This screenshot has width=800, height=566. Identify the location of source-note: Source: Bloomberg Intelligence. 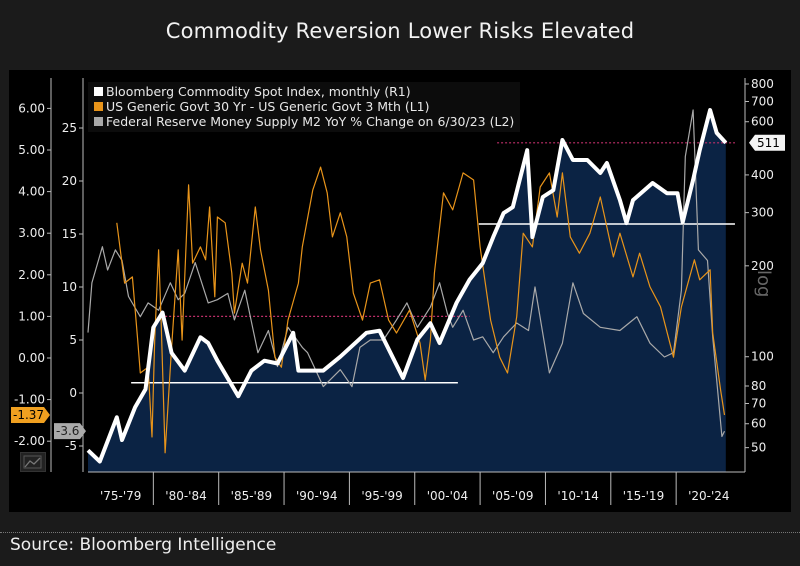
(143, 545).